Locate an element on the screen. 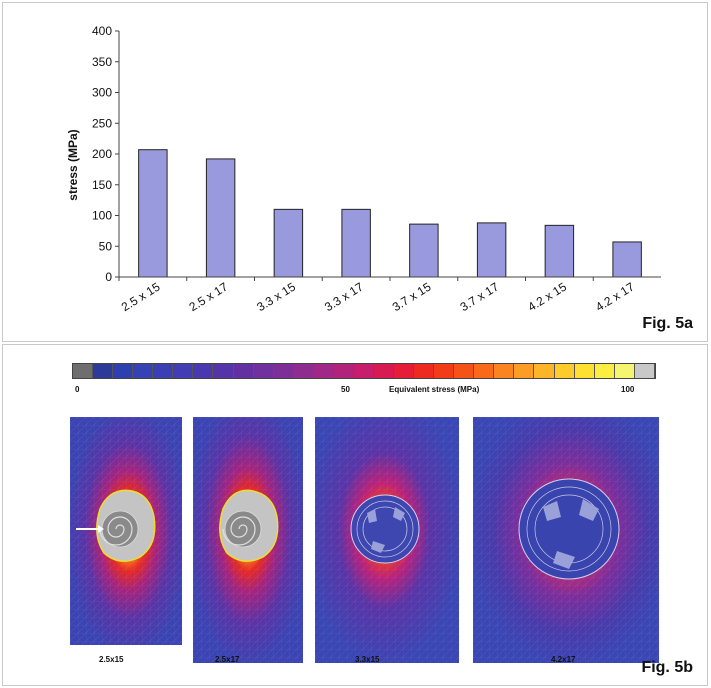 This screenshot has width=711, height=688. bar-3-7x17 is located at coordinates (491, 250).